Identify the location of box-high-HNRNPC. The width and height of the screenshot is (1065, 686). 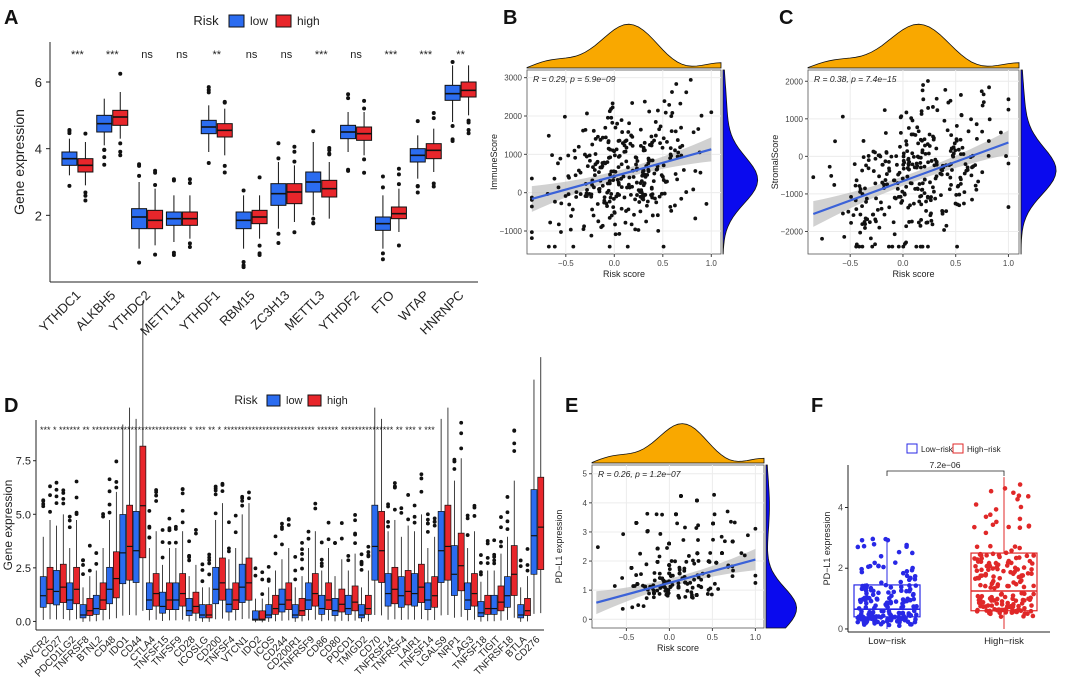
(468, 89).